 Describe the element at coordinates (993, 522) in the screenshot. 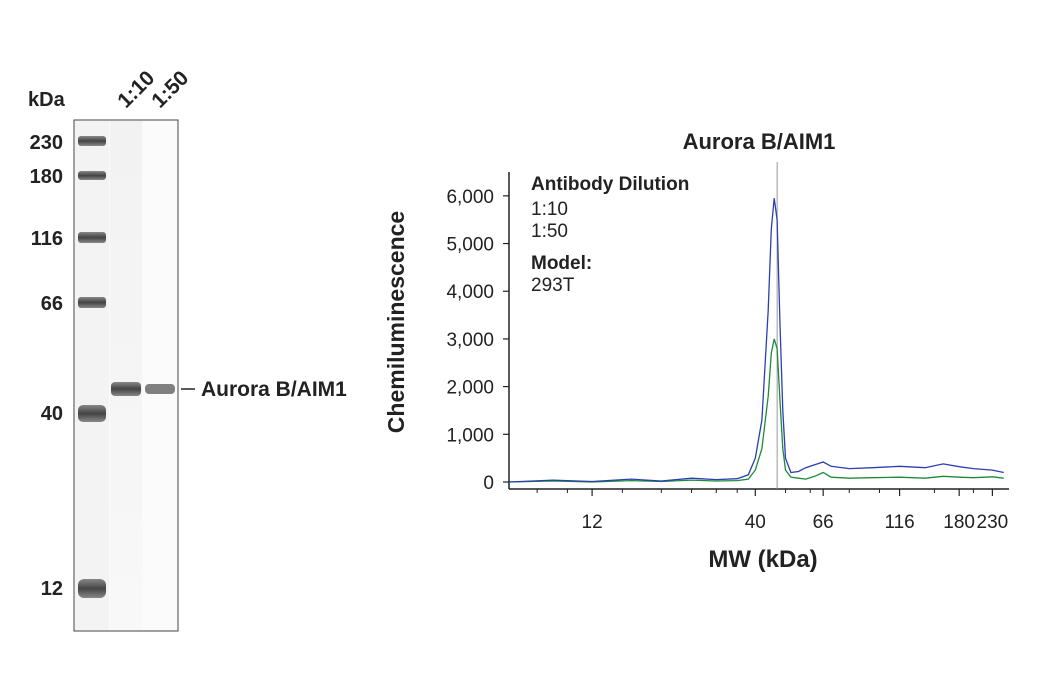

I see `x-tick-label-5: 230` at that location.